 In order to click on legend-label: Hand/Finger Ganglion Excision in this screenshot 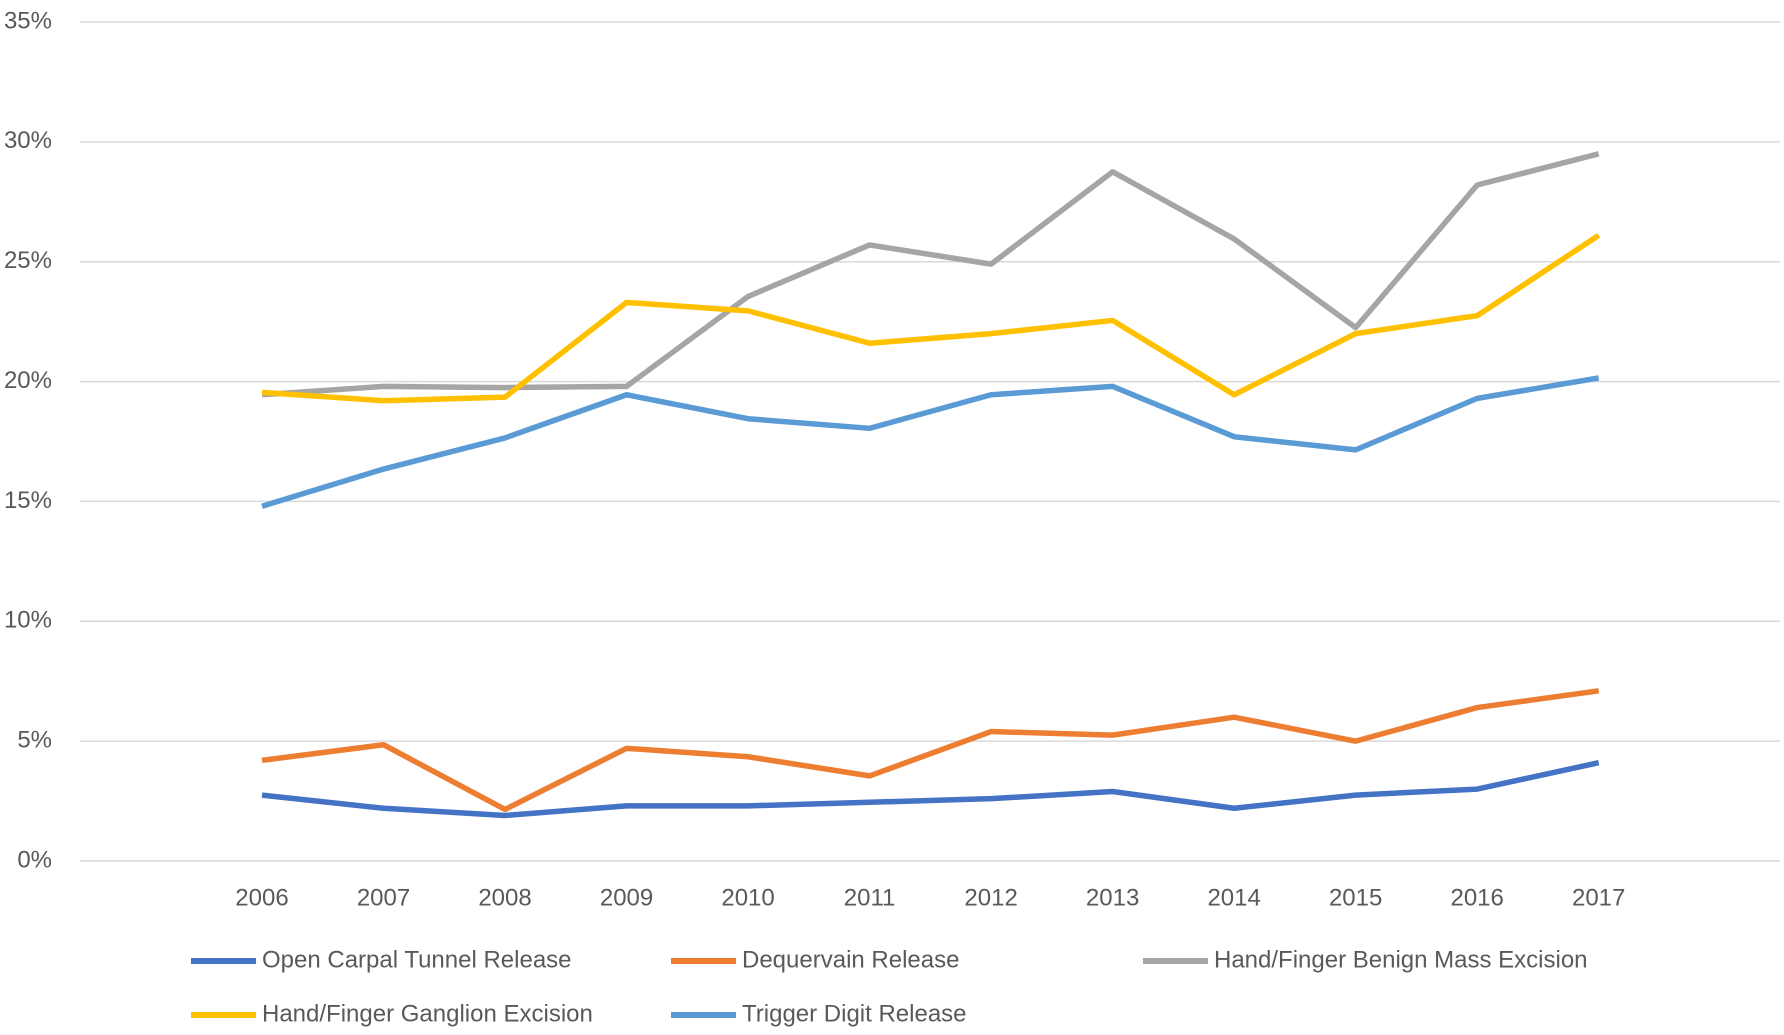, I will do `click(427, 1013)`.